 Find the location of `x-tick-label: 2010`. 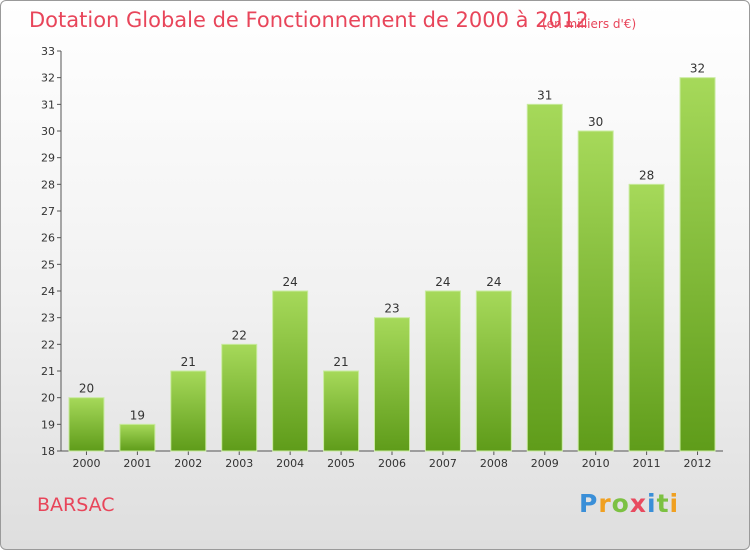

x-tick-label: 2010 is located at coordinates (596, 463).